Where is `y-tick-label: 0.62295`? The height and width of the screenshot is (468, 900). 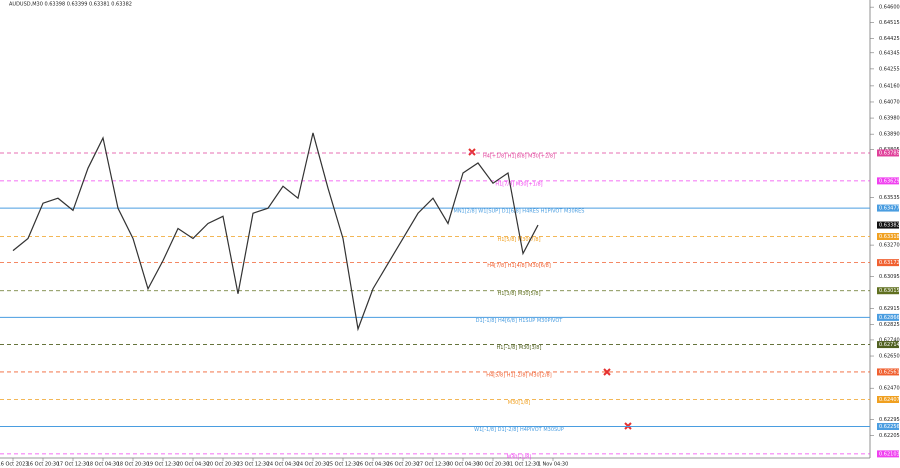 y-tick-label: 0.62295 is located at coordinates (889, 420).